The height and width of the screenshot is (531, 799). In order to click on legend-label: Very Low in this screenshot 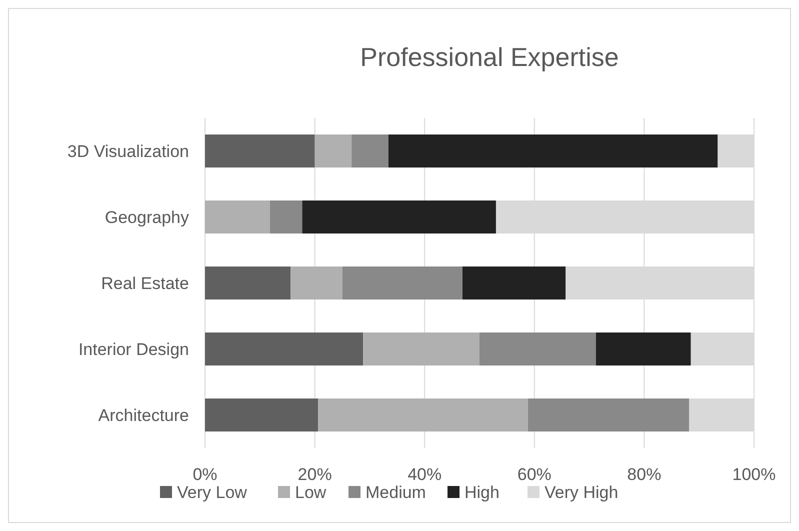, I will do `click(212, 492)`.